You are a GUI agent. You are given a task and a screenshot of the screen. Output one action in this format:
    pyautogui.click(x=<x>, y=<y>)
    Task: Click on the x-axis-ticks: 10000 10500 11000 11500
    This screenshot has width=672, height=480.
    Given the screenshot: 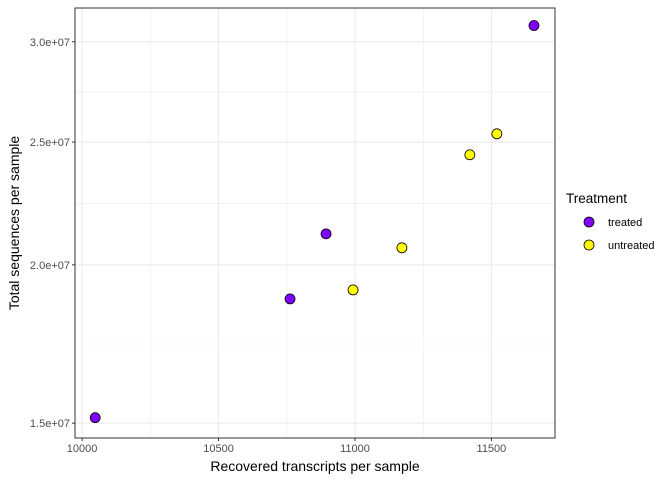 What is the action you would take?
    pyautogui.click(x=287, y=446)
    